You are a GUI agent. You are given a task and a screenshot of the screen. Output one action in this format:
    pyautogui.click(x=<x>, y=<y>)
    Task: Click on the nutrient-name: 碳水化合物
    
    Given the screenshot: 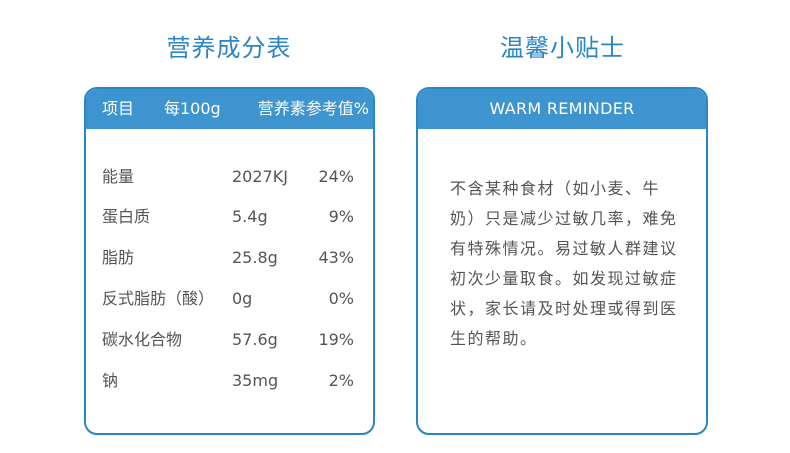 What is the action you would take?
    pyautogui.click(x=142, y=339)
    